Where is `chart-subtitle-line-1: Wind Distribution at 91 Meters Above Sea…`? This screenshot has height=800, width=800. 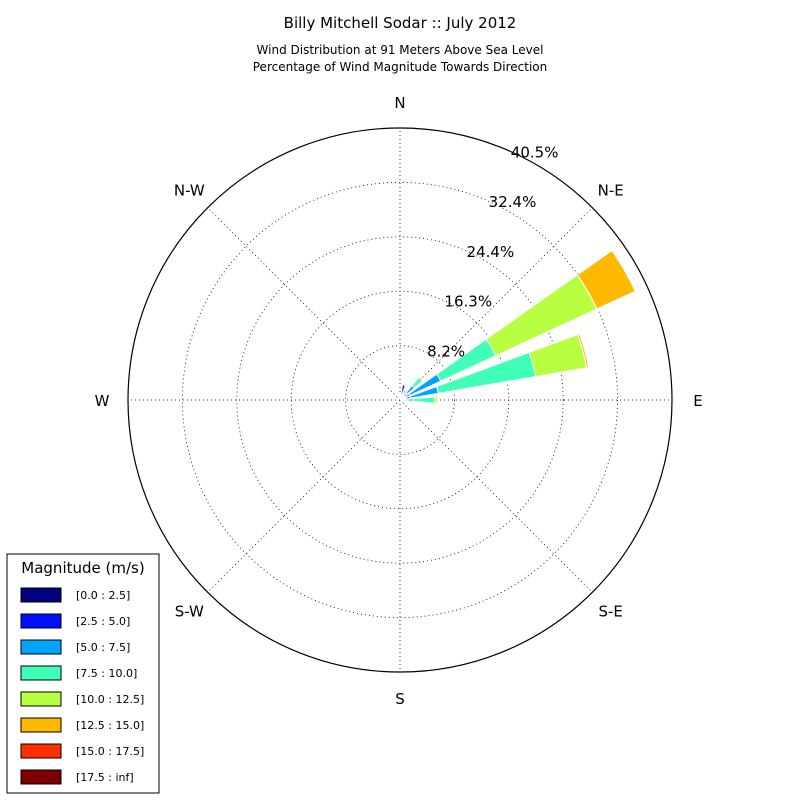 chart-subtitle-line-1: Wind Distribution at 91 Meters Above Sea… is located at coordinates (400, 50).